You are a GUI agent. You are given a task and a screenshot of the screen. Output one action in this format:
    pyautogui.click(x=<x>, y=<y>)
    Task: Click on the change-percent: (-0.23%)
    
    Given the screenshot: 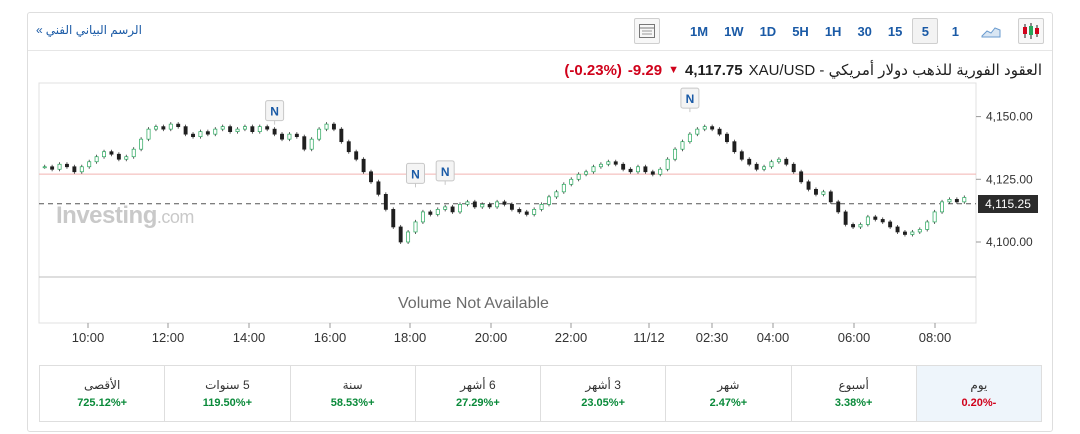 What is the action you would take?
    pyautogui.click(x=593, y=70)
    